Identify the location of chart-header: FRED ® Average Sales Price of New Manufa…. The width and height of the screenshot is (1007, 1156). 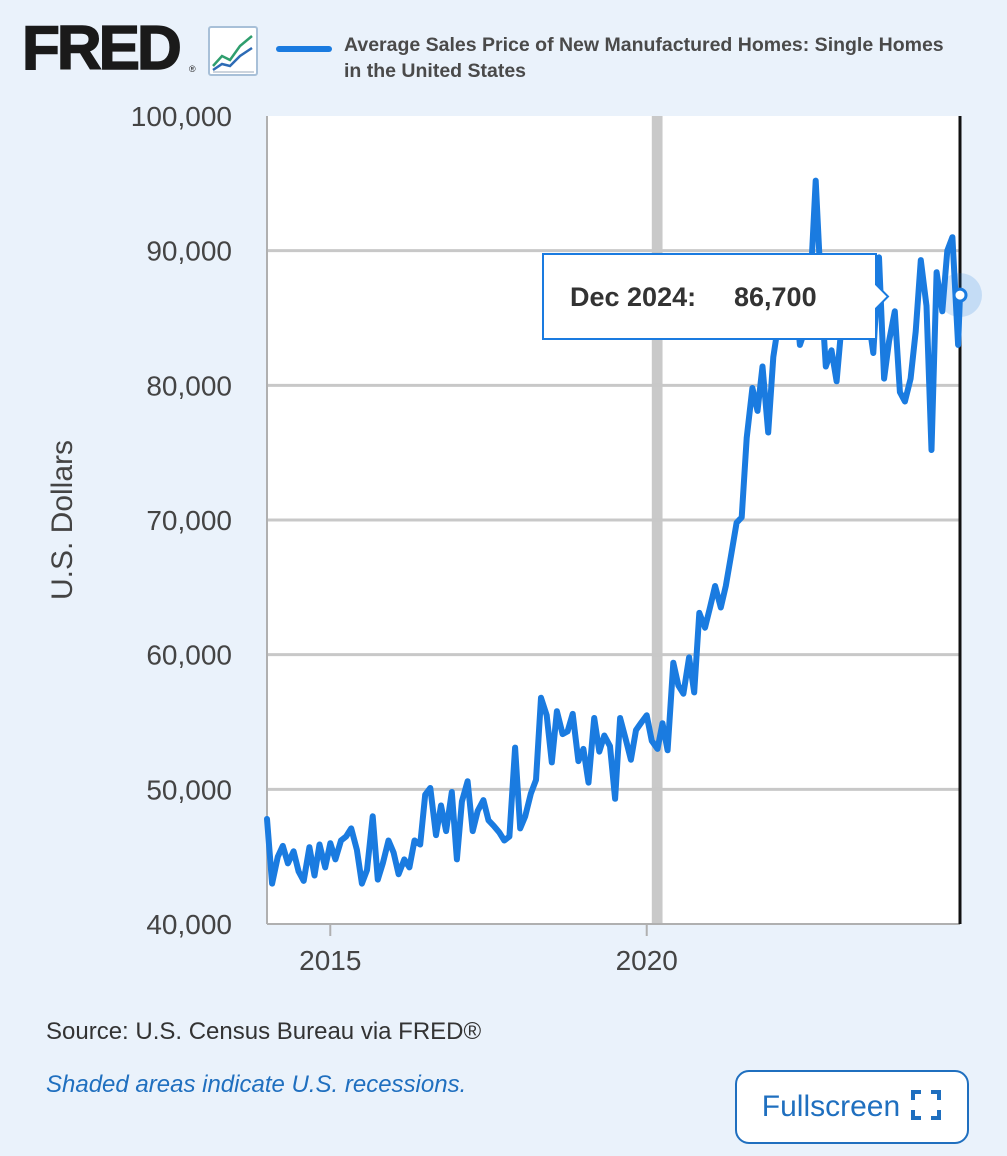
(503, 50).